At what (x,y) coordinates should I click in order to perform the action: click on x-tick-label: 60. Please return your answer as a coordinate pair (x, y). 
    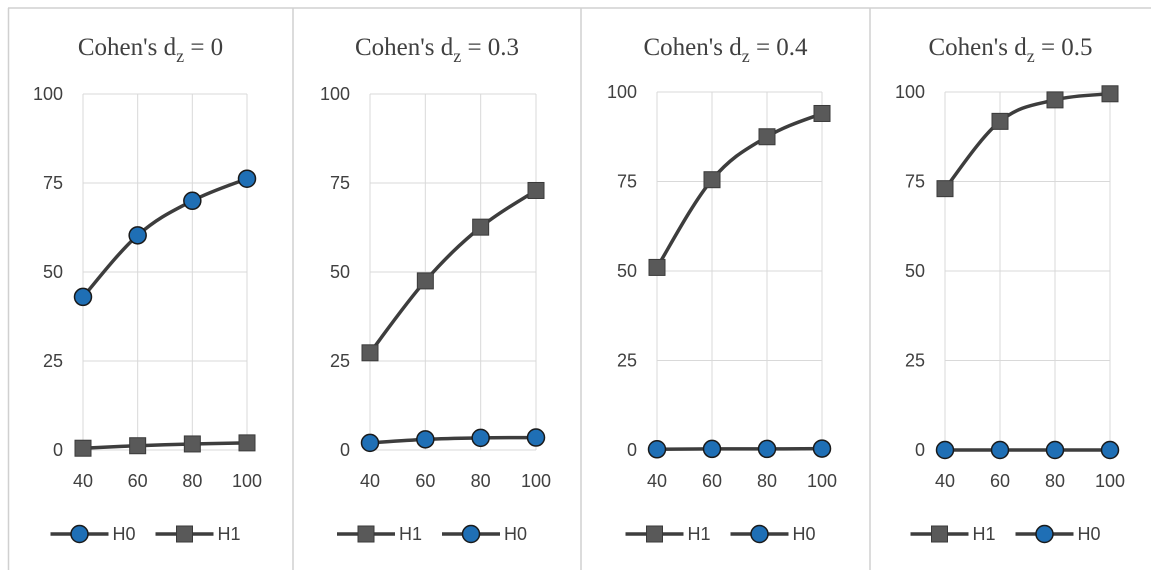
    Looking at the image, I should click on (138, 481).